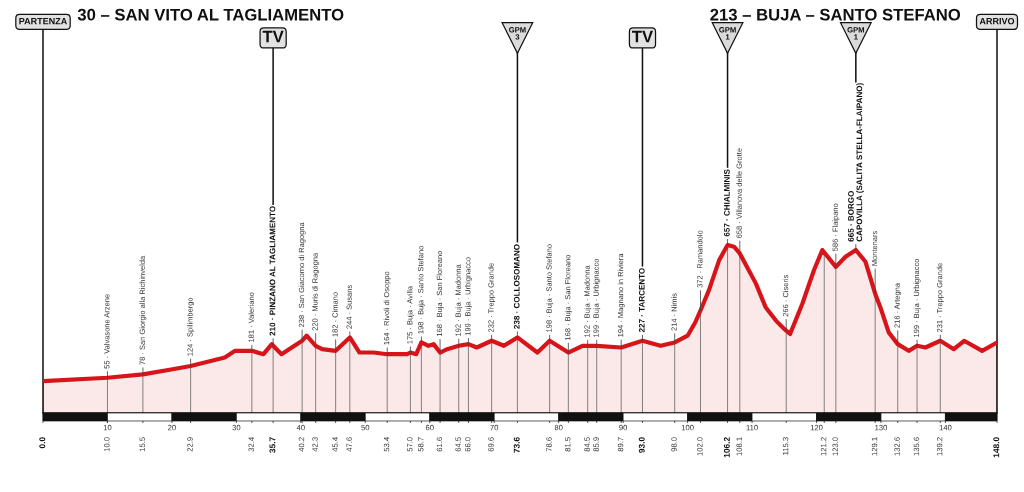 The height and width of the screenshot is (492, 1024). What do you see at coordinates (43, 21) in the screenshot?
I see `ref-line-label: PARTENZA` at bounding box center [43, 21].